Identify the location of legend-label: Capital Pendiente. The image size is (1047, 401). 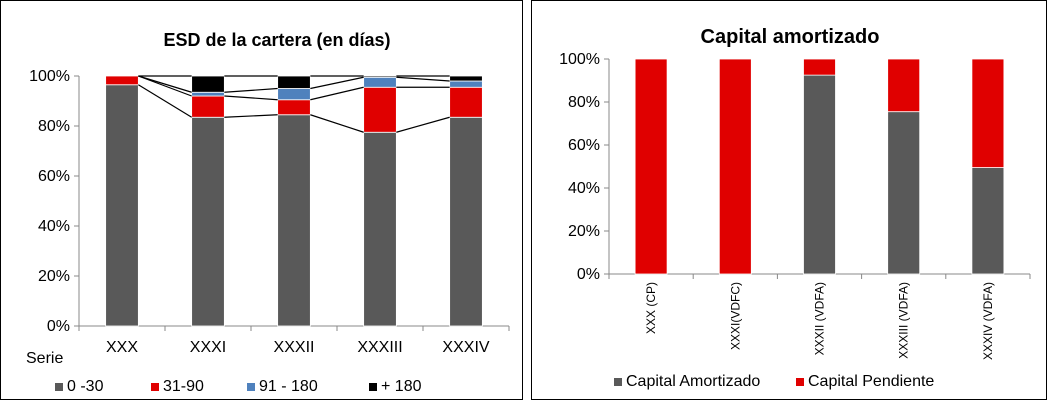
(871, 381).